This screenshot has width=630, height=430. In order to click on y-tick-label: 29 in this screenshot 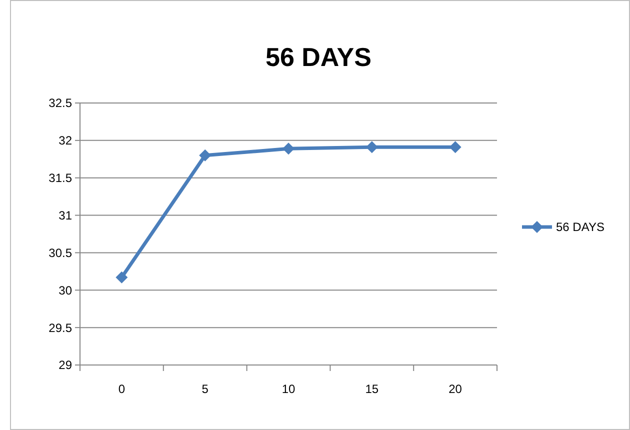, I will do `click(65, 365)`.